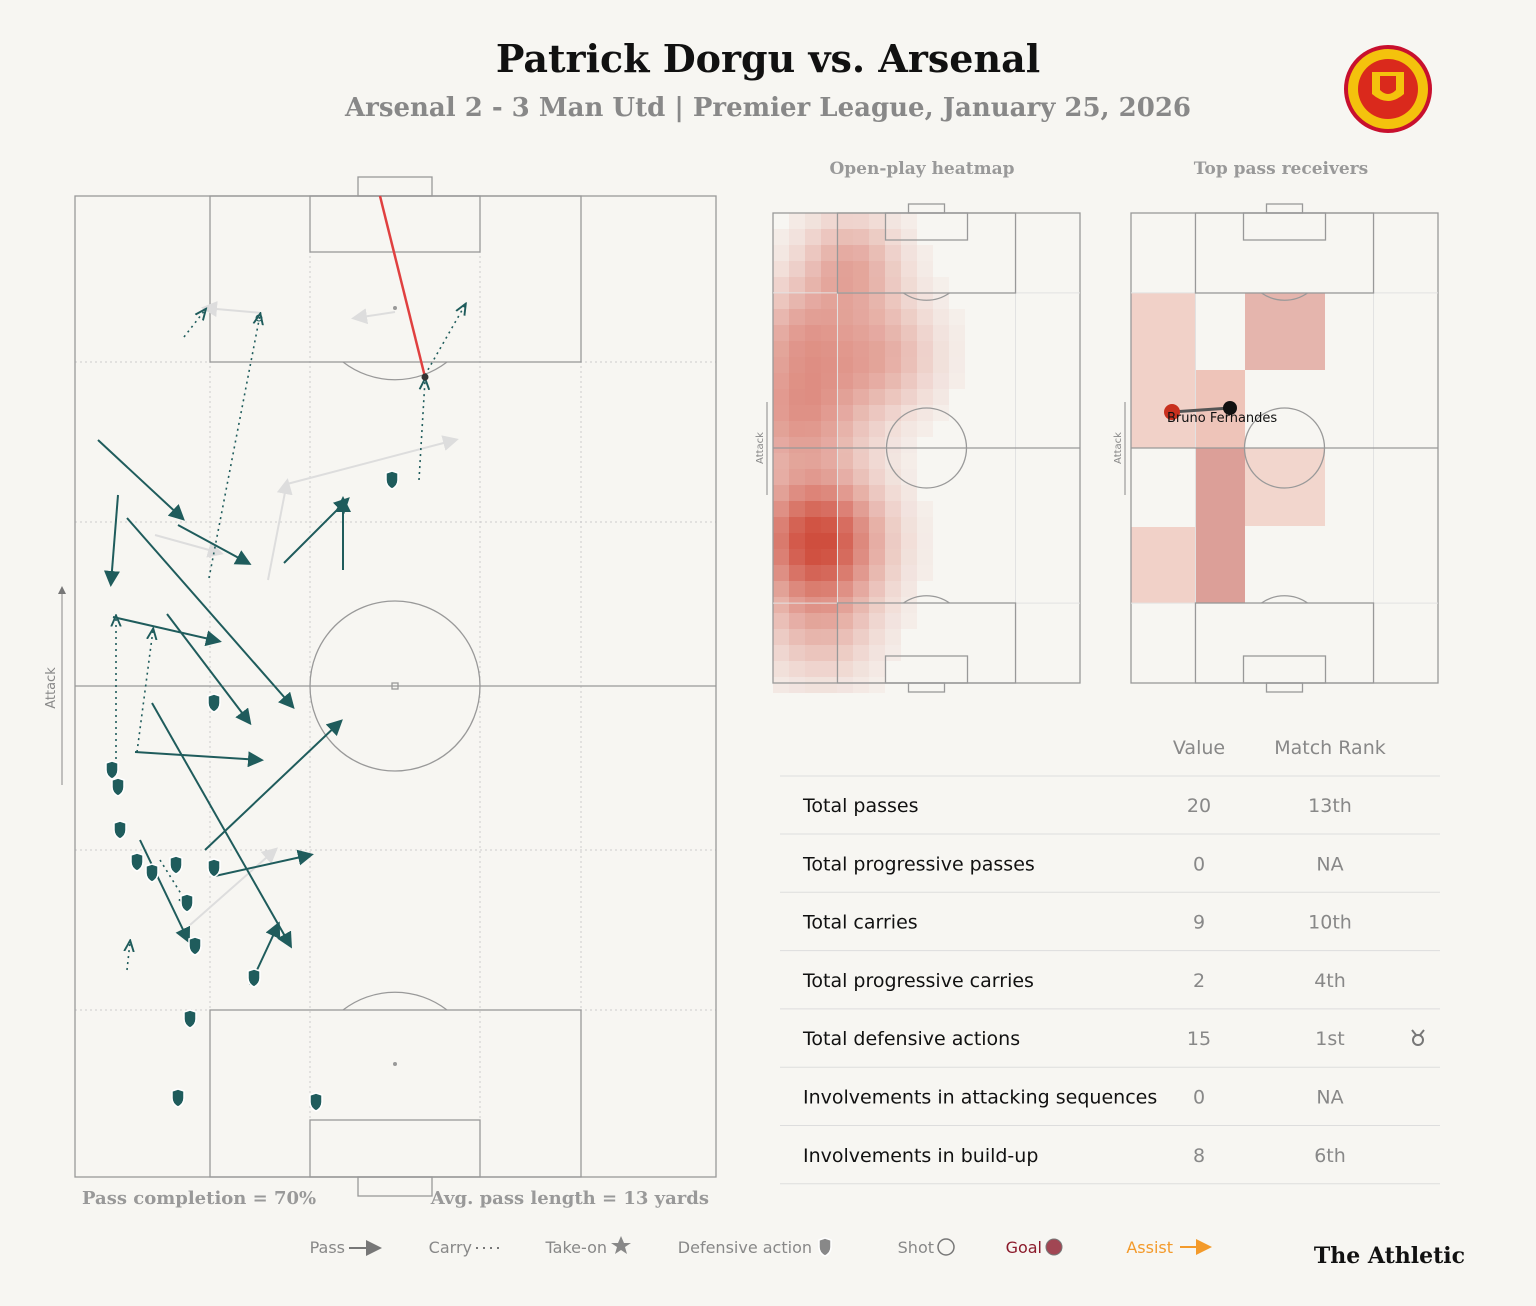 The image size is (1536, 1306). Describe the element at coordinates (1199, 864) in the screenshot. I see `row-value: 0` at that location.